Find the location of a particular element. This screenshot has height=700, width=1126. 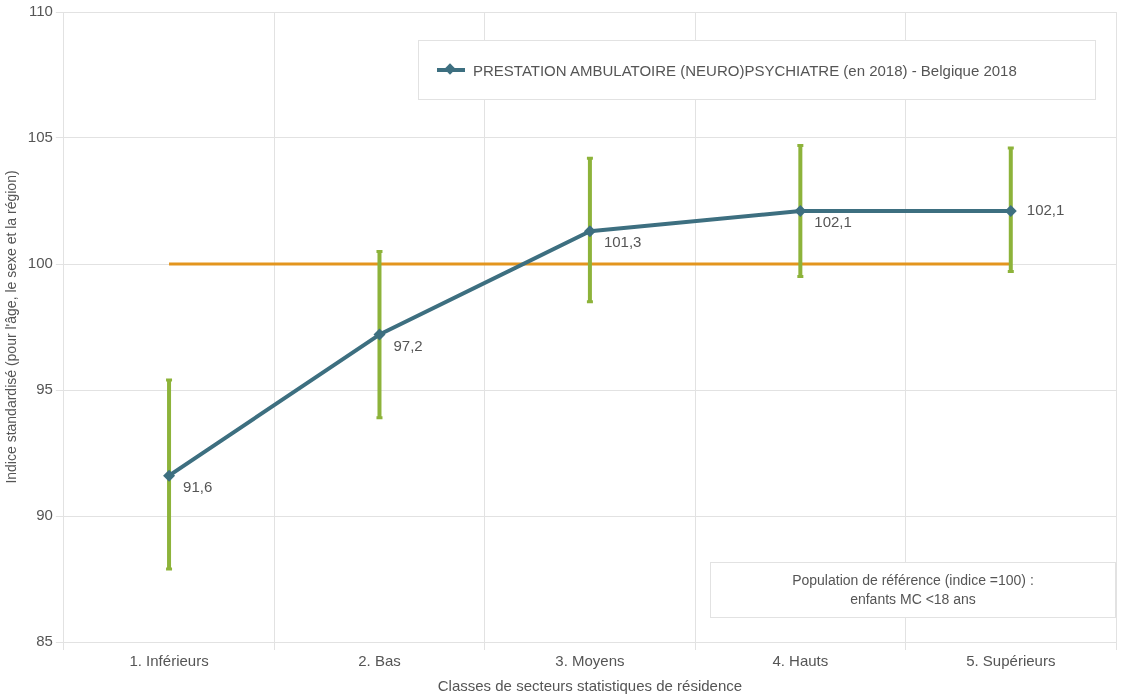

x-tick-label: 5. Supérieurs is located at coordinates (1011, 661).